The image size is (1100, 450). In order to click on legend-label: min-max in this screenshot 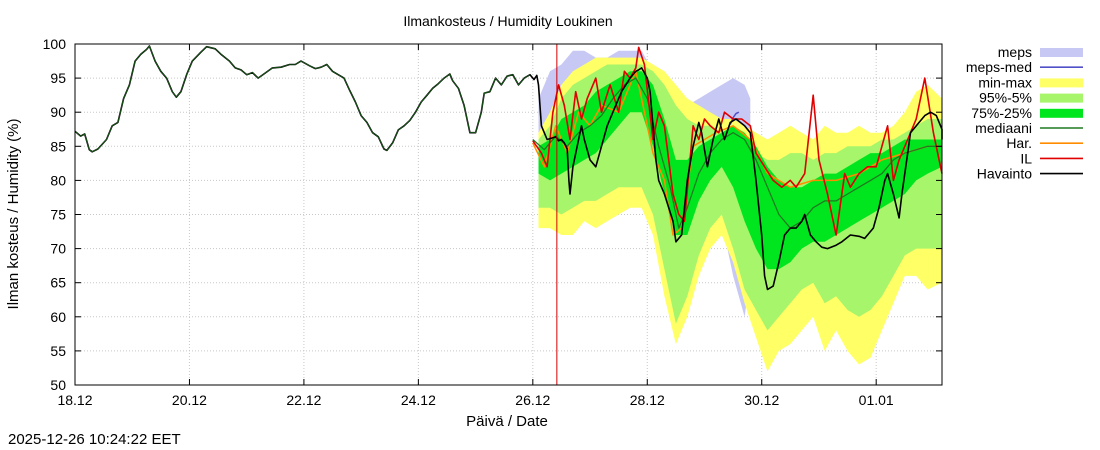, I will do `click(1005, 82)`.